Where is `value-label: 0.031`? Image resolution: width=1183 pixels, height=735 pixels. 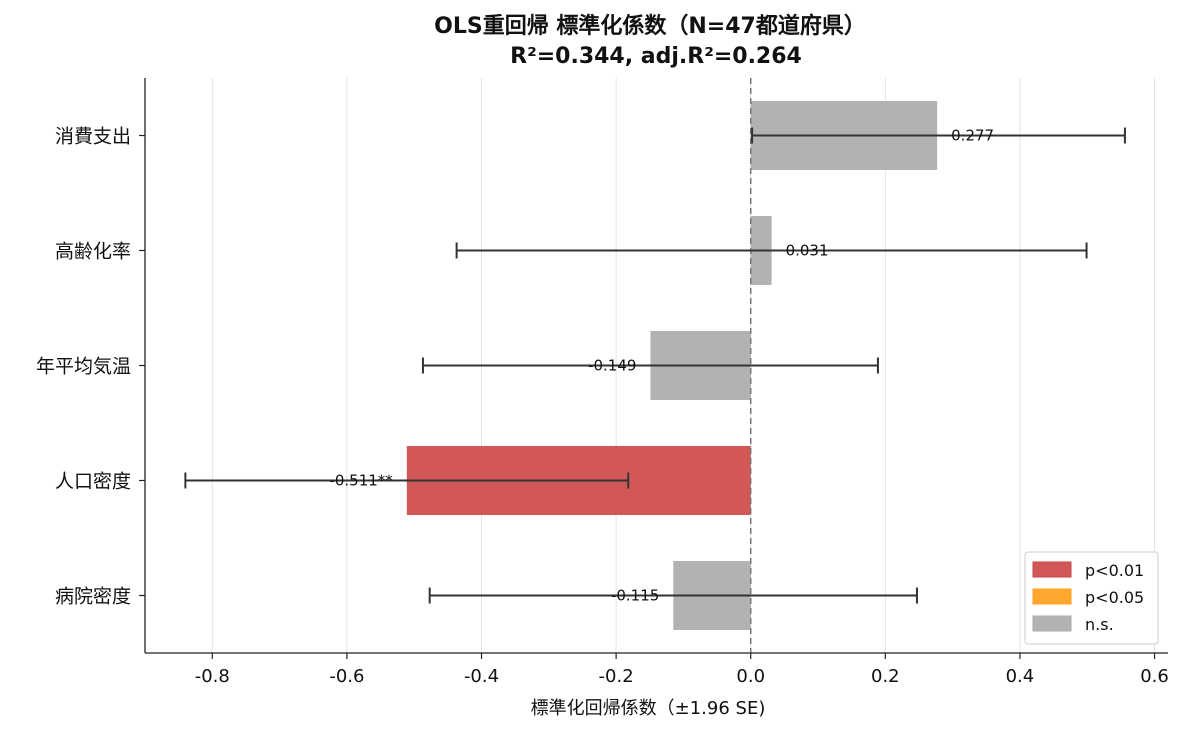 value-label: 0.031 is located at coordinates (807, 251).